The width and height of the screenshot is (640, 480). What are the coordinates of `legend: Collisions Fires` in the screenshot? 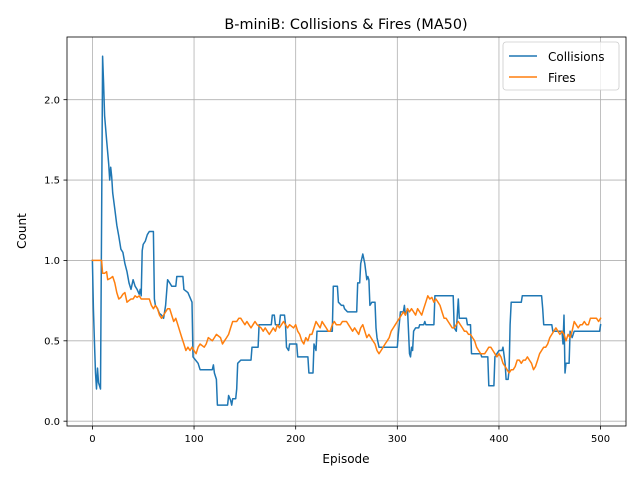 It's located at (561, 66).